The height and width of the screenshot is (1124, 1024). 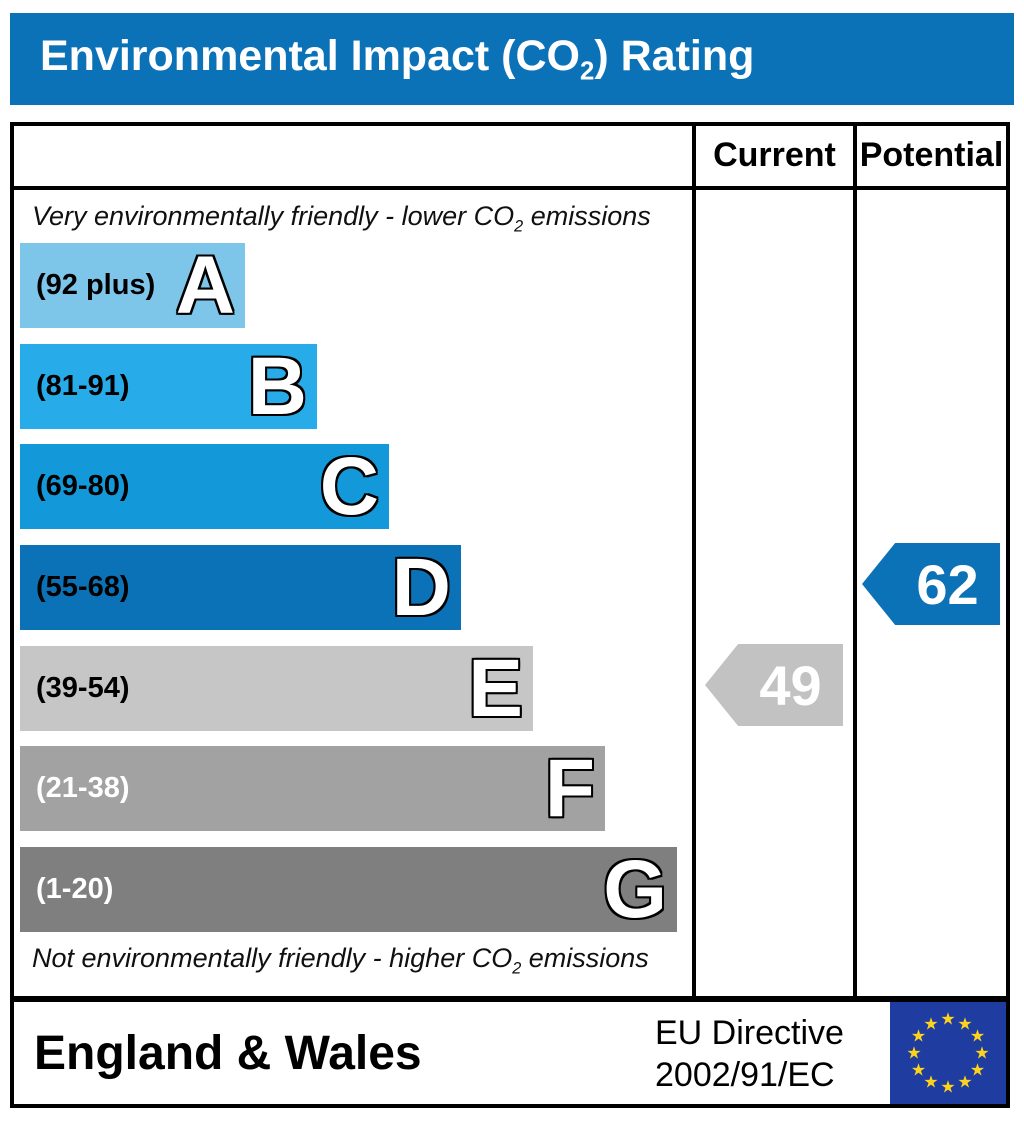 I want to click on scale-top-note-subscript: 2, so click(x=519, y=226).